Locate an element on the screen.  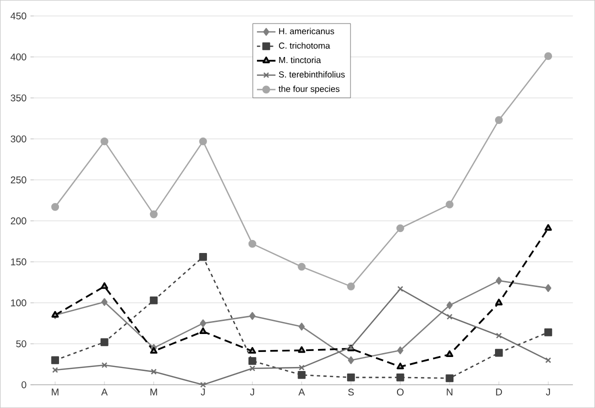
legend-label: the four species is located at coordinates (309, 90).